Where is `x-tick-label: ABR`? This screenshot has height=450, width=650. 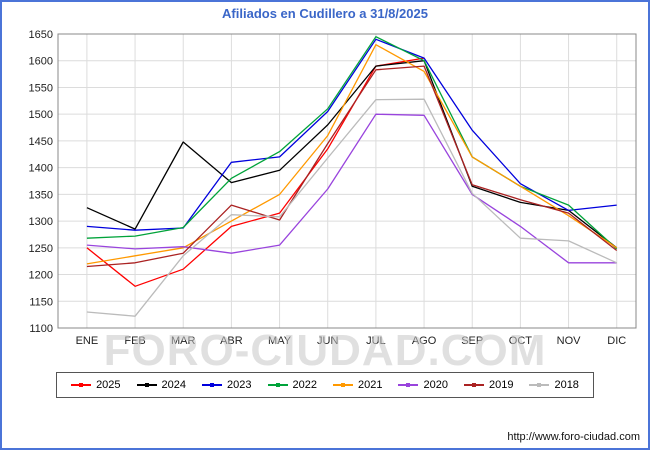
x-tick-label: ABR is located at coordinates (231, 341).